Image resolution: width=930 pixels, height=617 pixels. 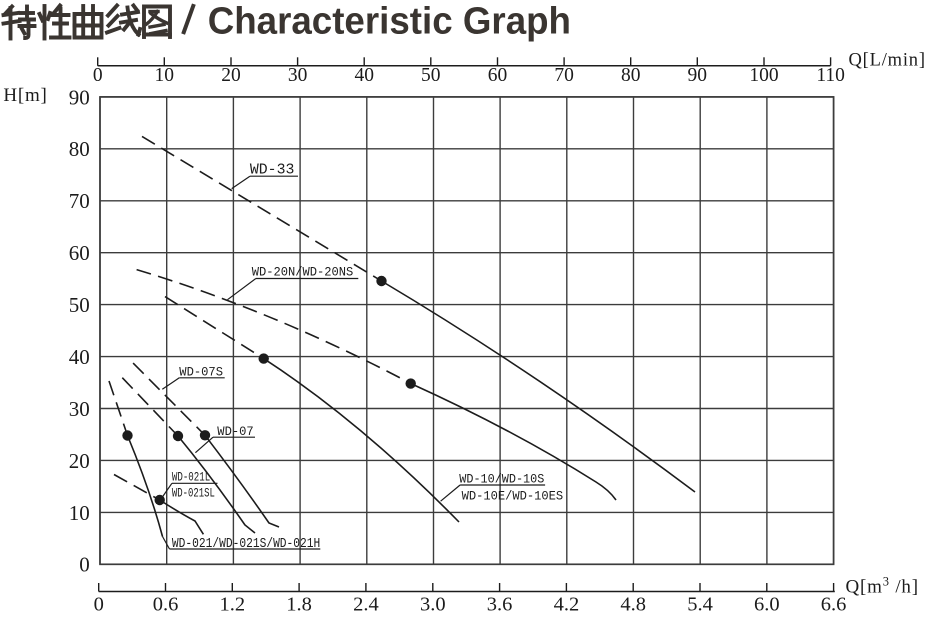 I want to click on svg-text: 3.0, so click(x=433, y=605).